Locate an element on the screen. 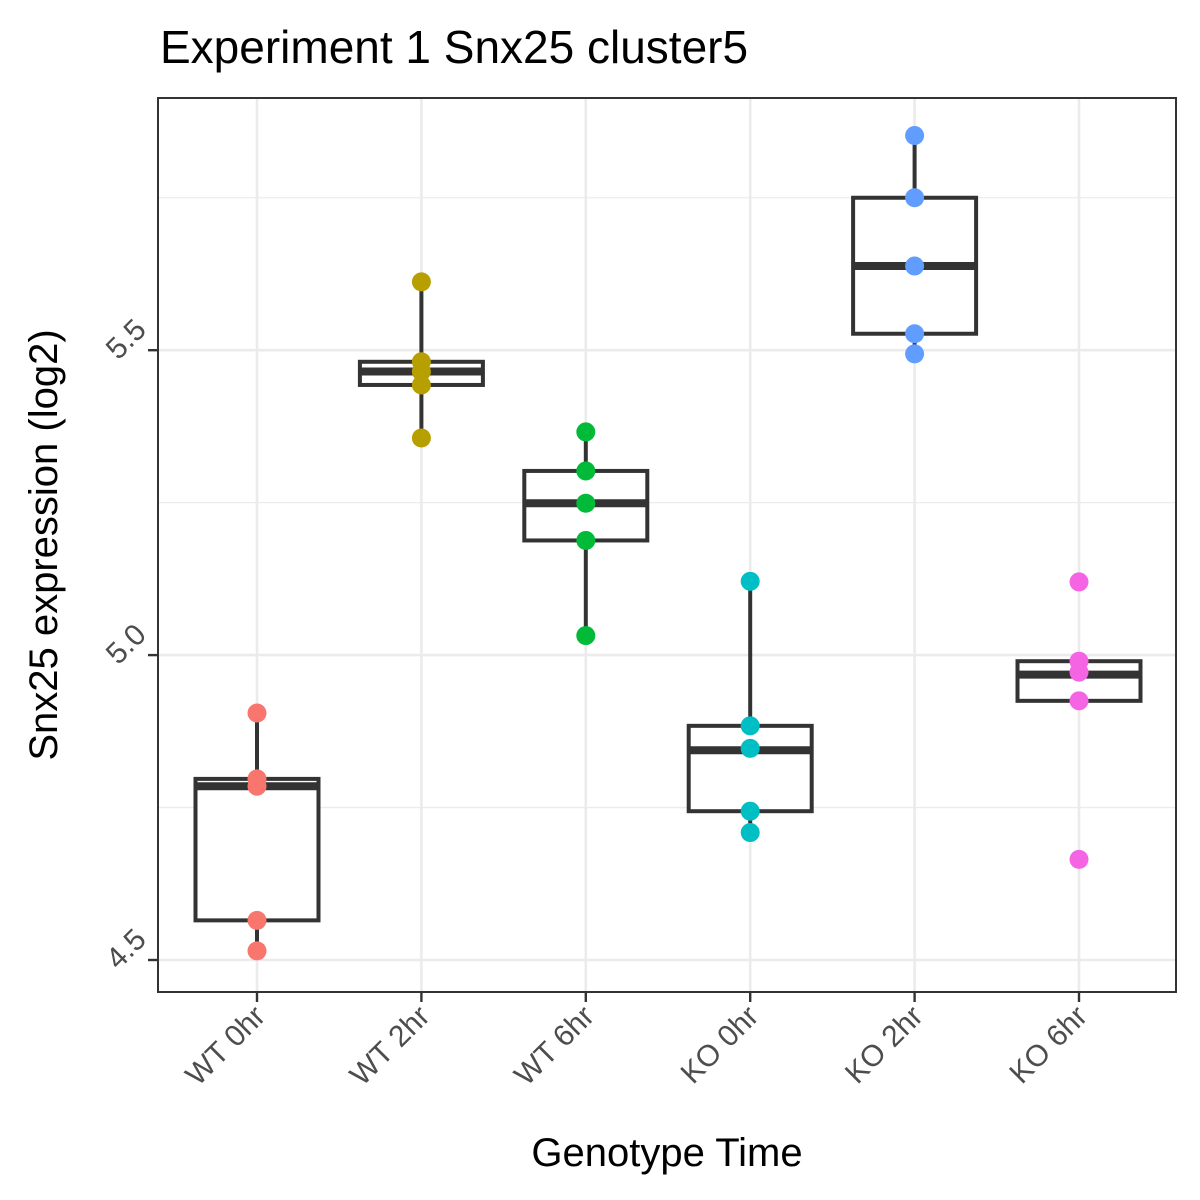 This screenshot has height=1200, width=1200. x-tick-label: WT 2hr is located at coordinates (390, 1046).